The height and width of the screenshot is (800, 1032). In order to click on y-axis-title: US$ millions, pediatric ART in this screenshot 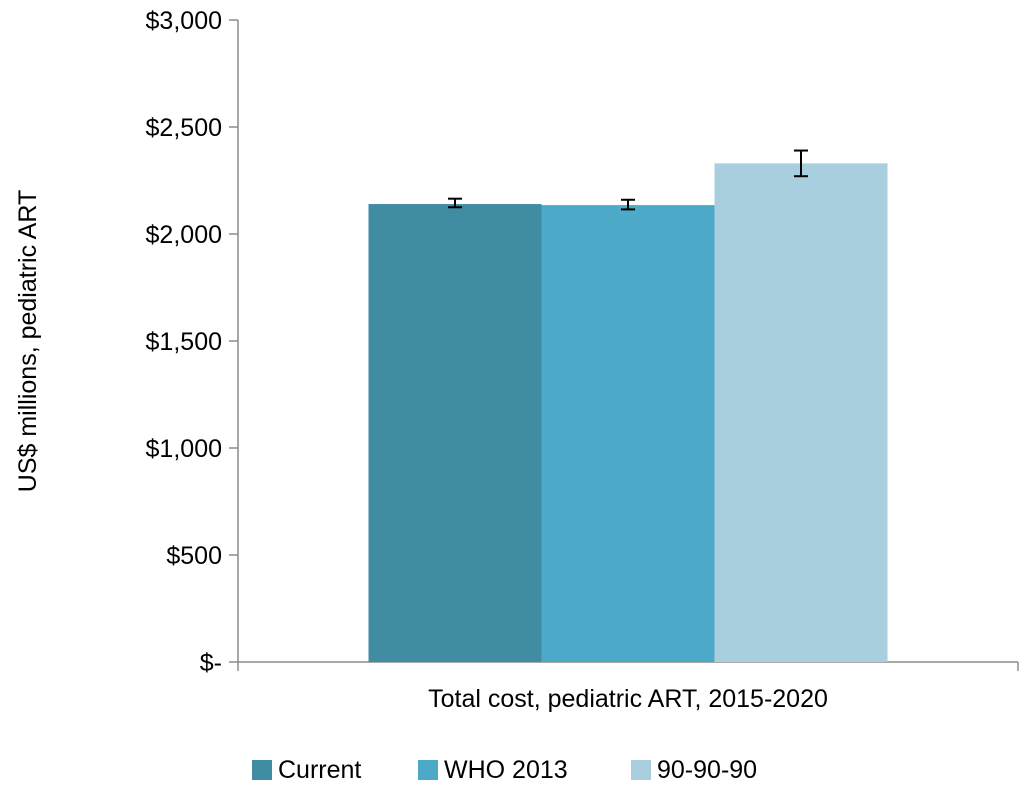, I will do `click(28, 341)`.